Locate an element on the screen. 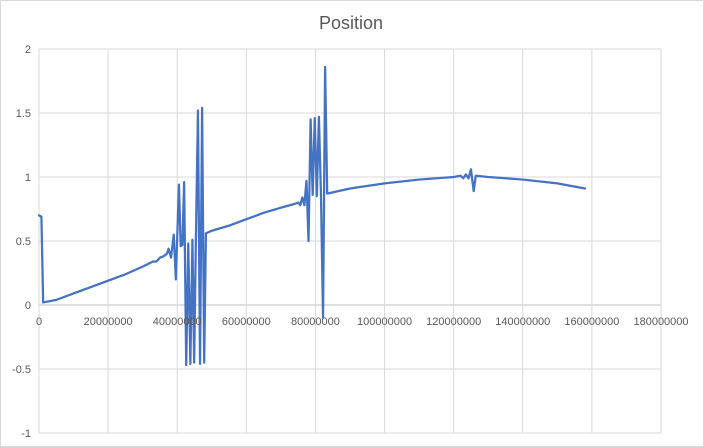  x-tick-label: 180000000 is located at coordinates (660, 322).